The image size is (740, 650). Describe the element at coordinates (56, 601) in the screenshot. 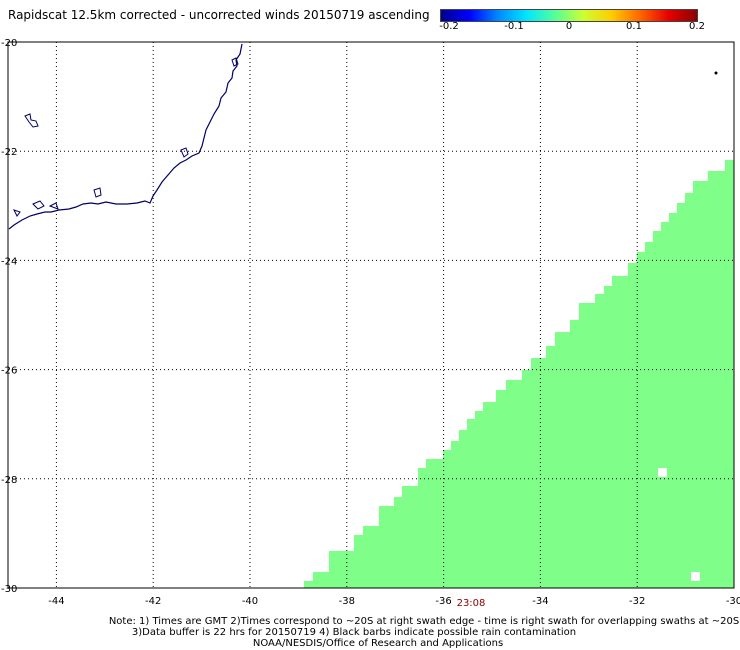

I see `longitude-tick-label: -44` at that location.